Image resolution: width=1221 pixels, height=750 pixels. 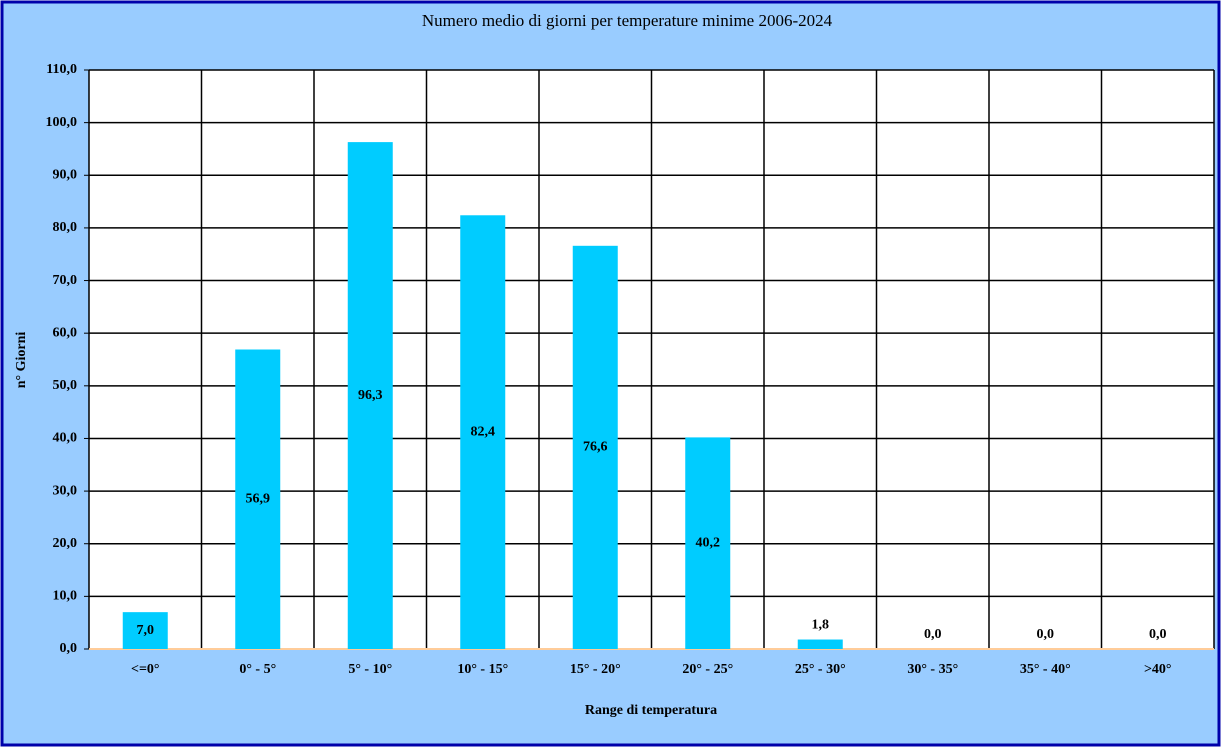 I want to click on y-tick-label: 70,0, so click(x=65, y=280).